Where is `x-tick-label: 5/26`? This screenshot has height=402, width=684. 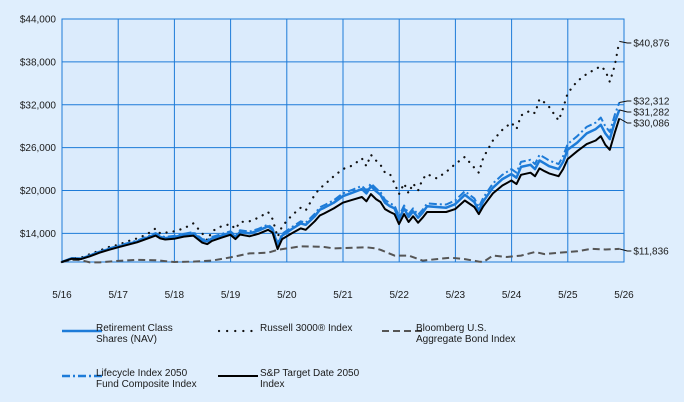
x-tick-label: 5/26 is located at coordinates (624, 295).